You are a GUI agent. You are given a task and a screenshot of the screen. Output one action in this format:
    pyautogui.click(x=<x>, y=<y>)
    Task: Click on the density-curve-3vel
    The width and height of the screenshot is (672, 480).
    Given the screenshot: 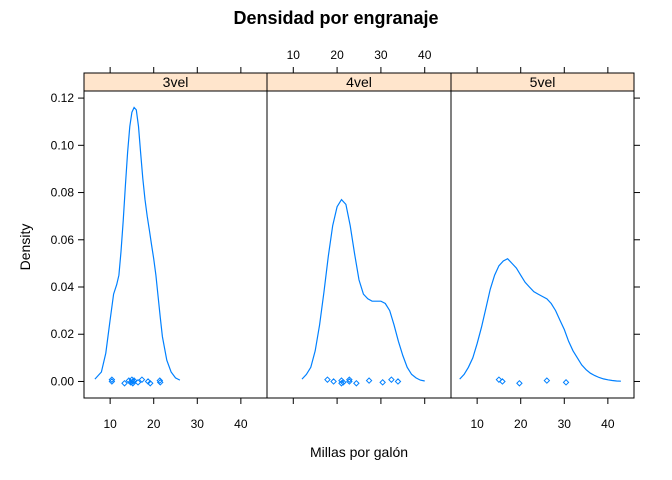 What is the action you would take?
    pyautogui.click(x=137, y=243)
    